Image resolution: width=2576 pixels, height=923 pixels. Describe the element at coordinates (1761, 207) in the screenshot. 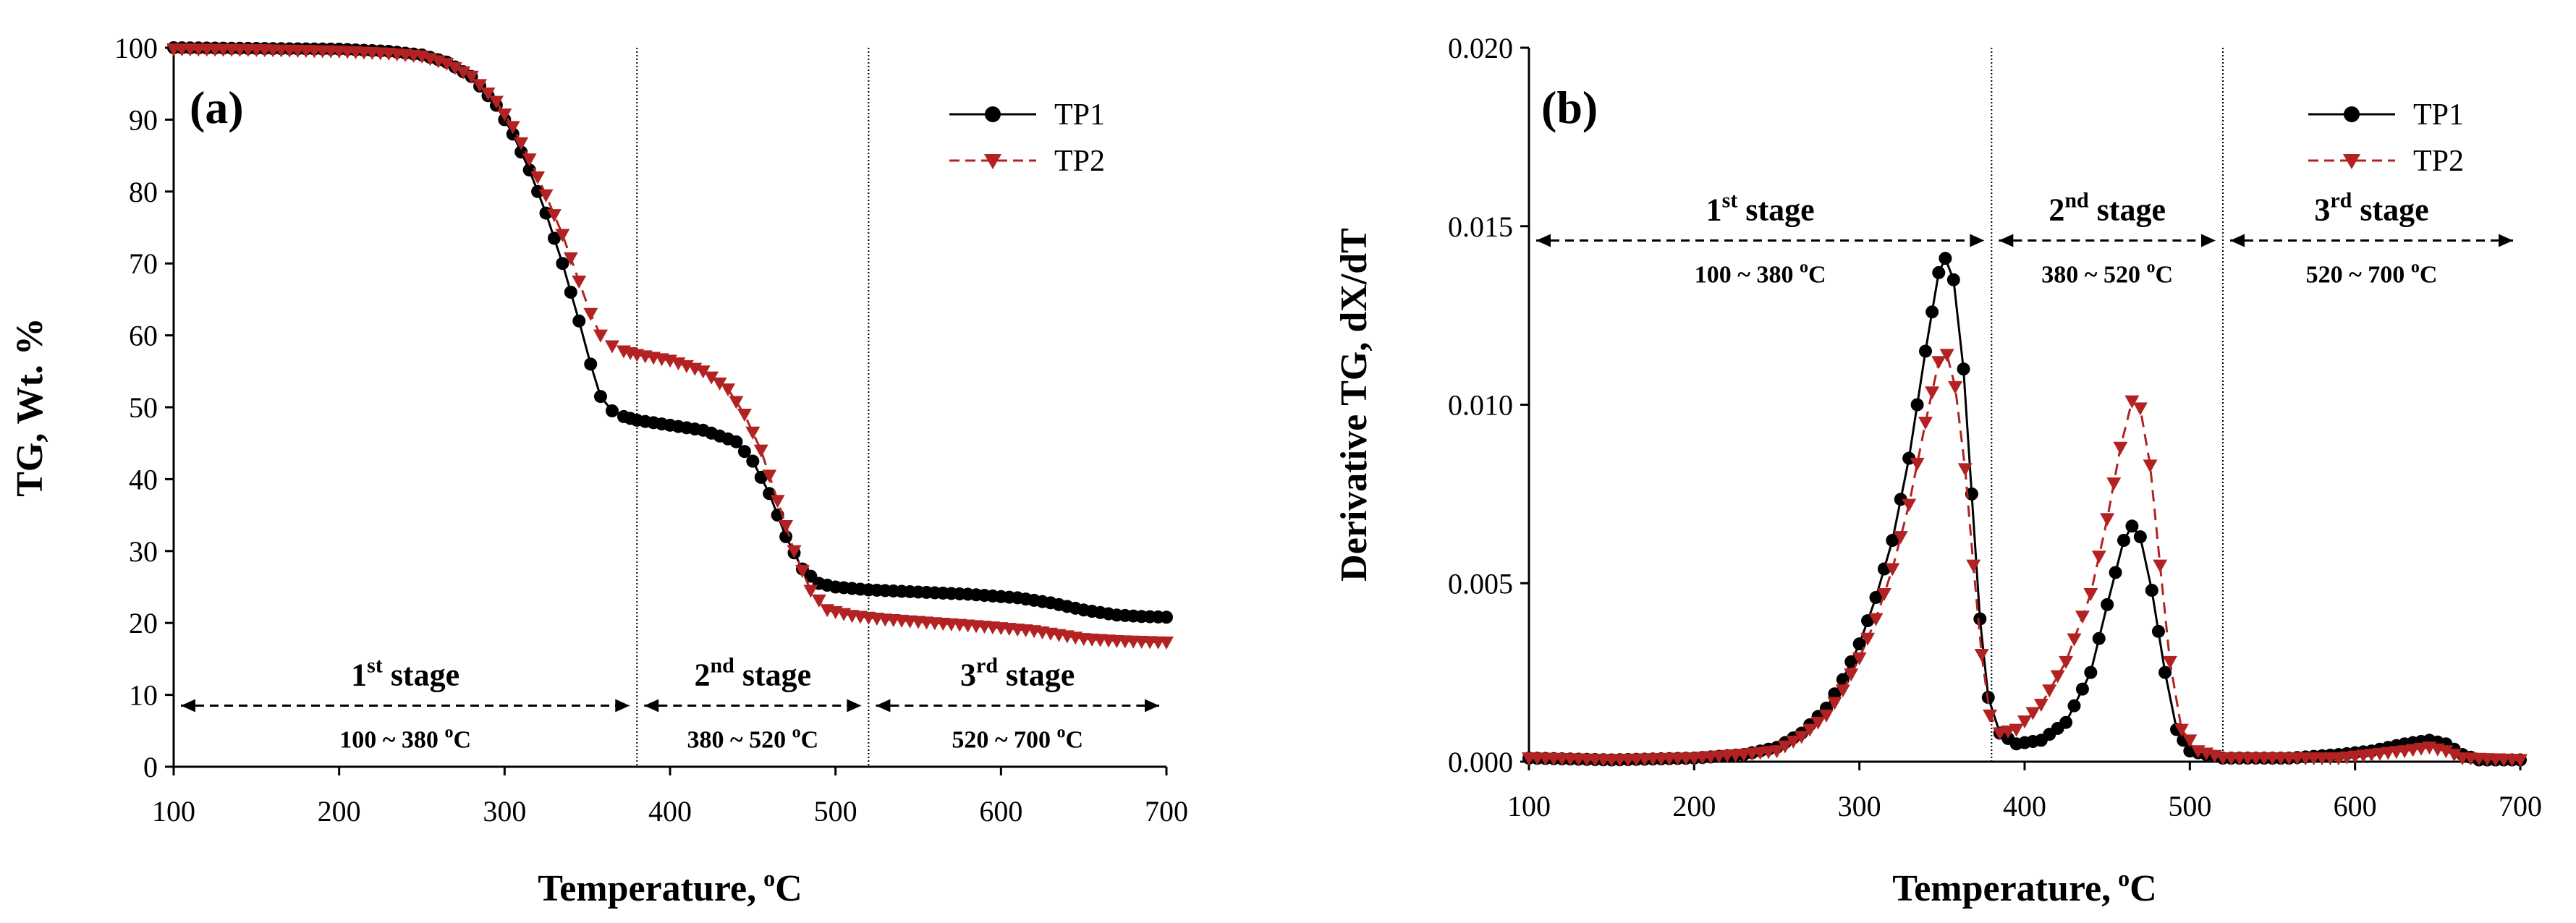

I see `stage-title: 1st stage` at that location.